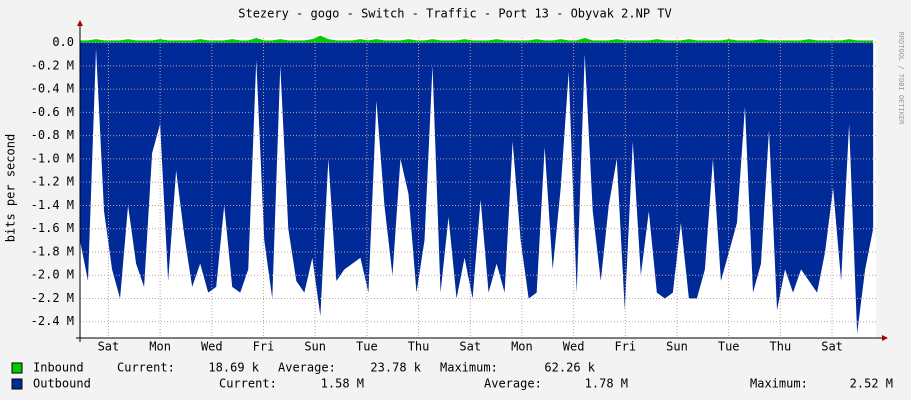  I want to click on y-tick-label: -2.0 M, so click(52, 275).